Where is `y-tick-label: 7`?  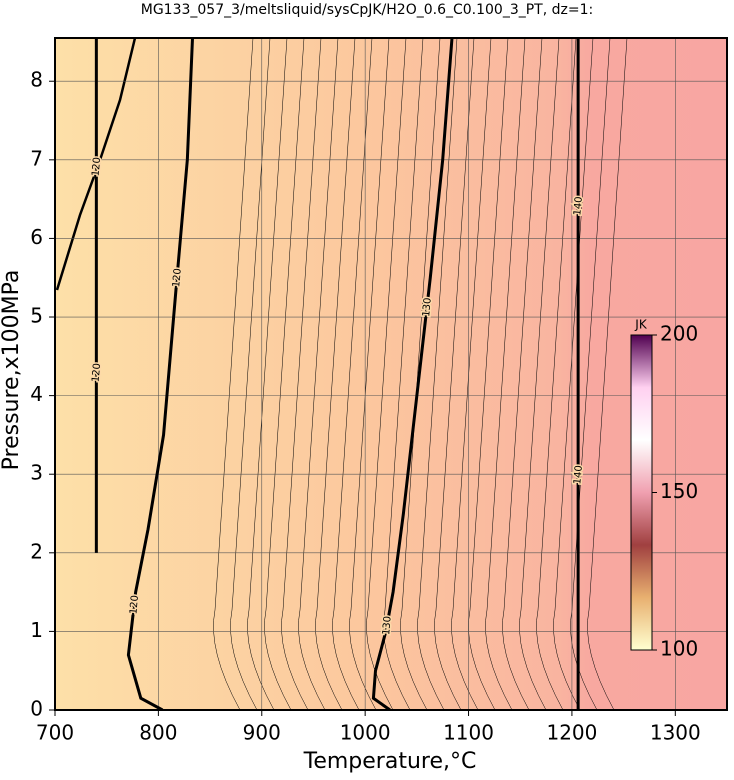
y-tick-label: 7 is located at coordinates (36, 158).